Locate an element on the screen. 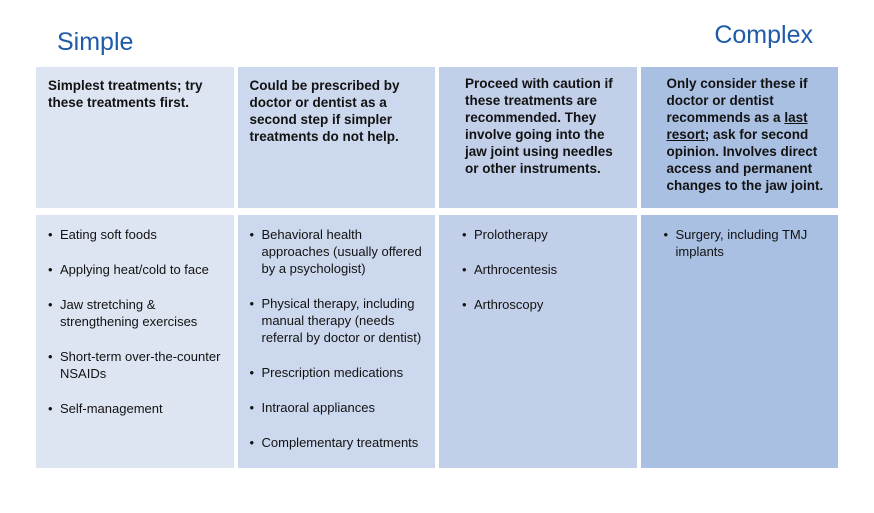 This screenshot has height=513, width=874. treatment-item-label: Self-management is located at coordinates (111, 408).